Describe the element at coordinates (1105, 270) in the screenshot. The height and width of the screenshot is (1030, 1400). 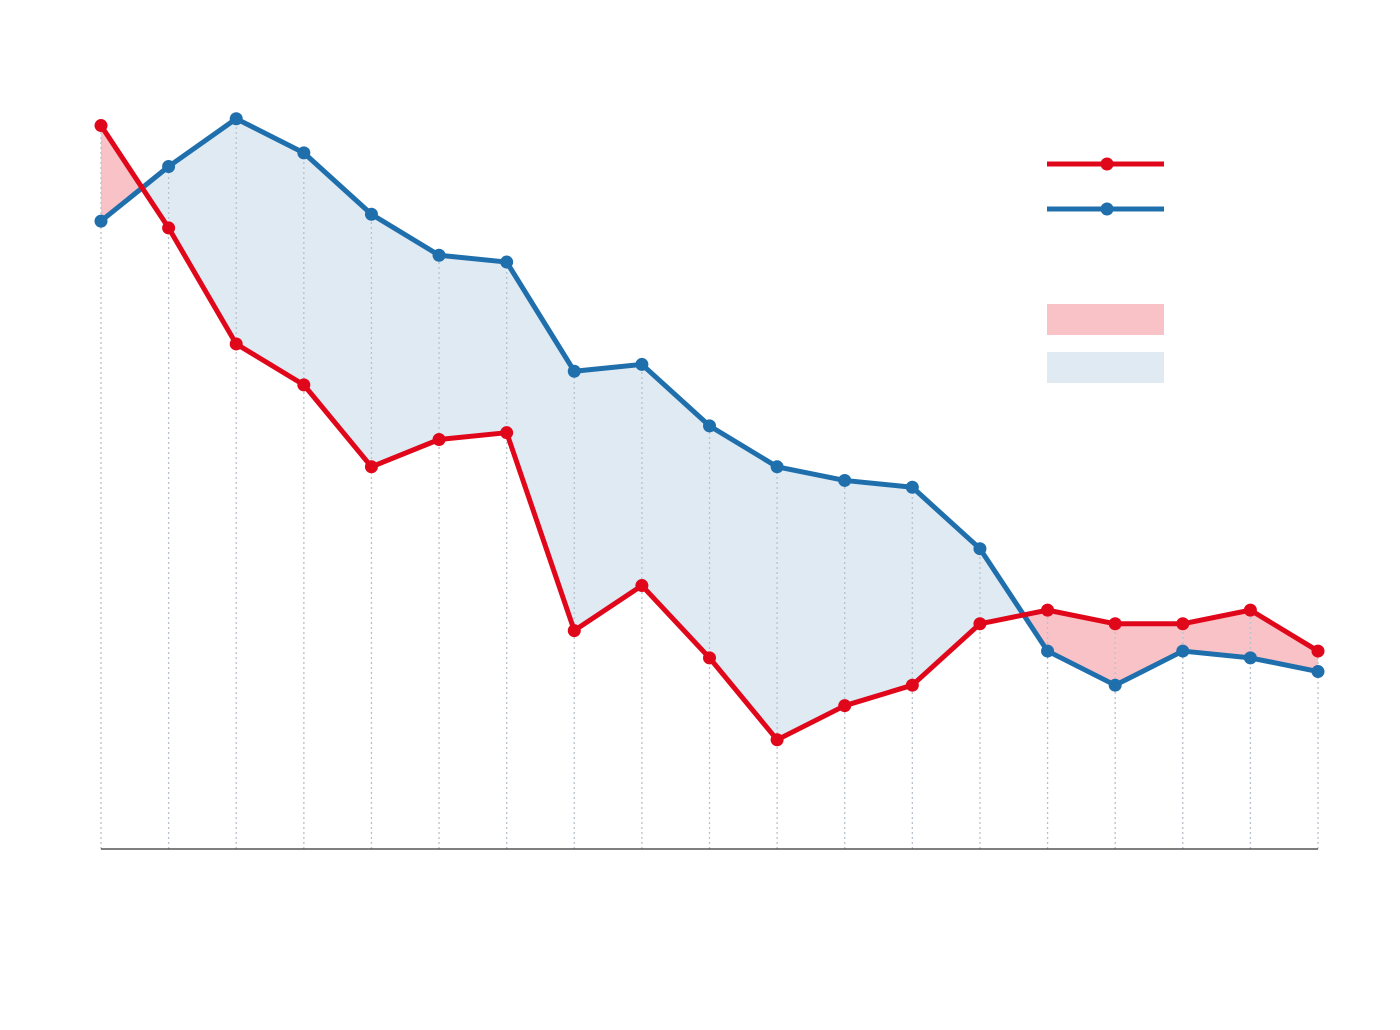
I see `legend` at that location.